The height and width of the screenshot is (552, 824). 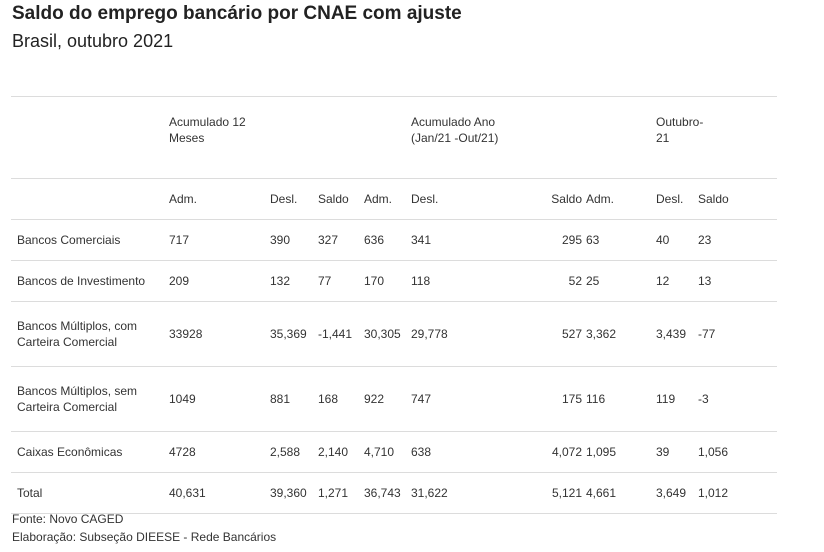 I want to click on table-cell: 4728, so click(x=219, y=452).